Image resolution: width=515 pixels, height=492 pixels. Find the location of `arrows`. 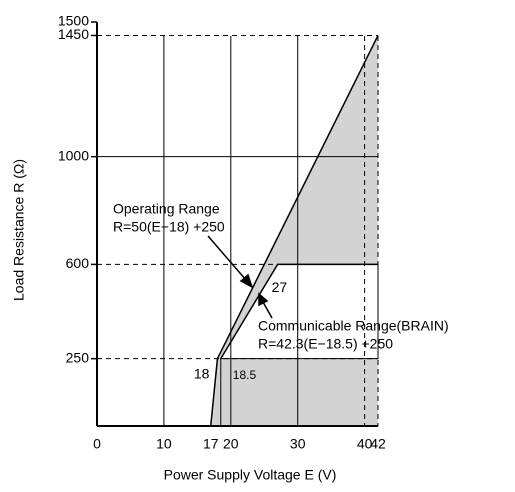

arrows is located at coordinates (240, 277).